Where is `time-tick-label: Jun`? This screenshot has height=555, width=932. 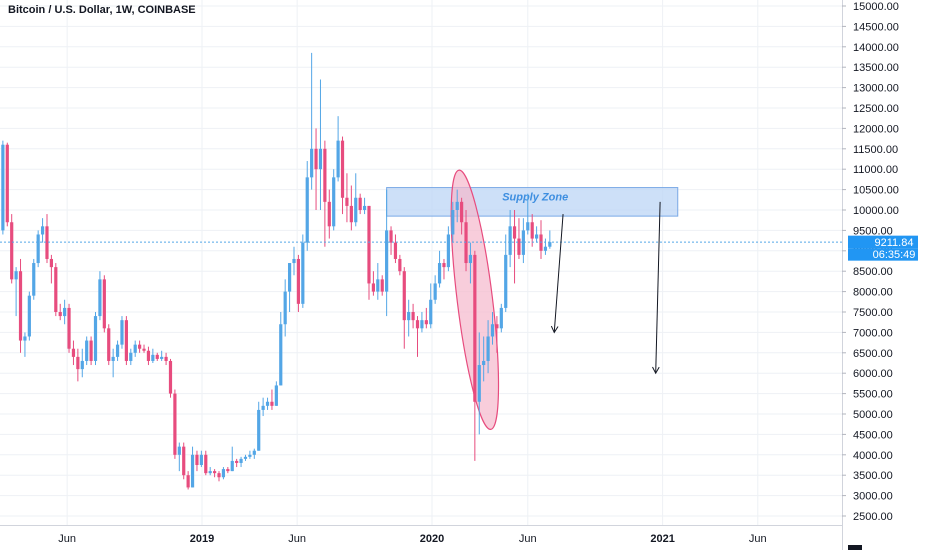 time-tick-label: Jun is located at coordinates (67, 539).